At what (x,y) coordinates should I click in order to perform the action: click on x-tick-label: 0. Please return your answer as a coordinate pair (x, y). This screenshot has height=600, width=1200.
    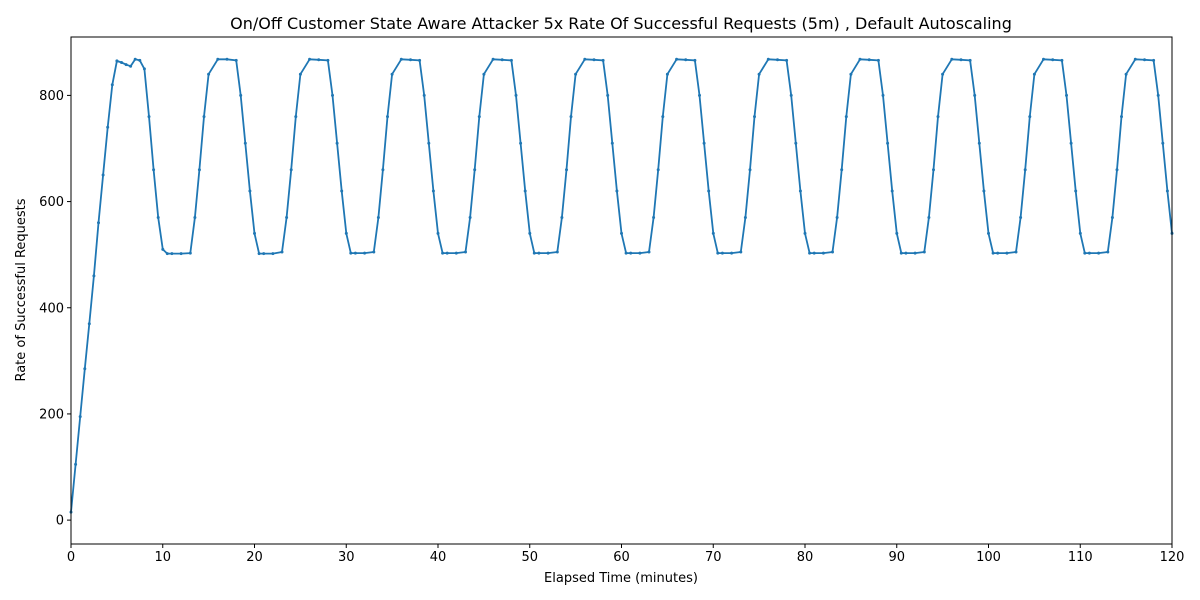
    Looking at the image, I should click on (71, 557).